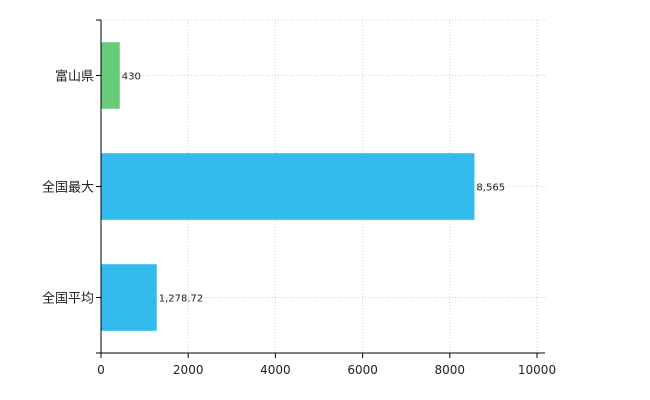 The image size is (650, 400). I want to click on x-tick-label: 4000, so click(275, 370).